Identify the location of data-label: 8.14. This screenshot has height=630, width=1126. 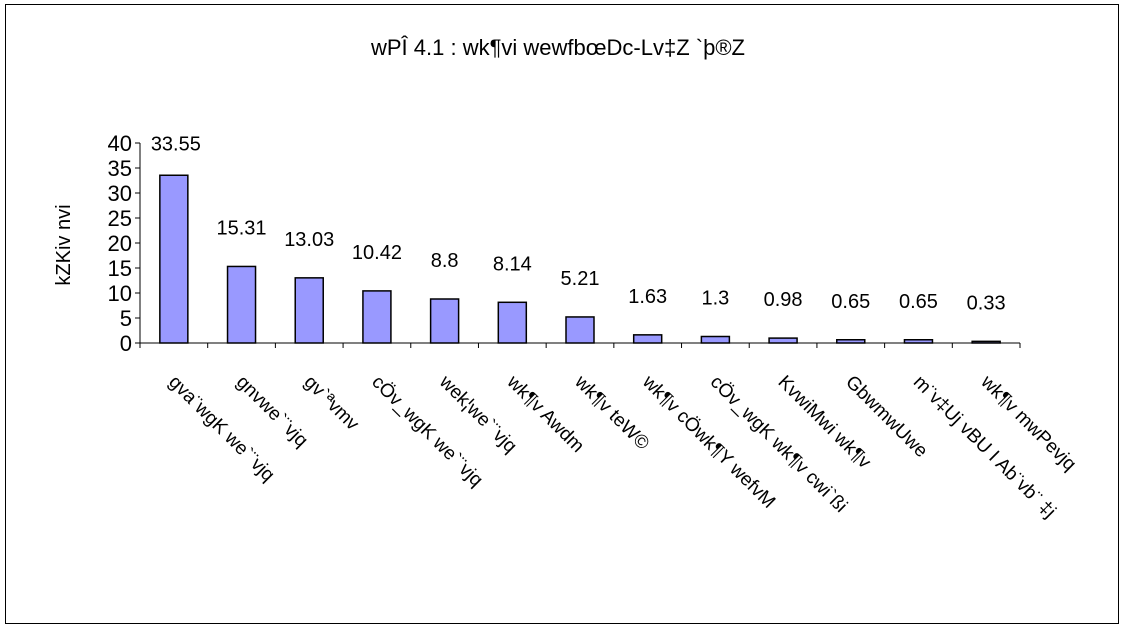
(512, 264).